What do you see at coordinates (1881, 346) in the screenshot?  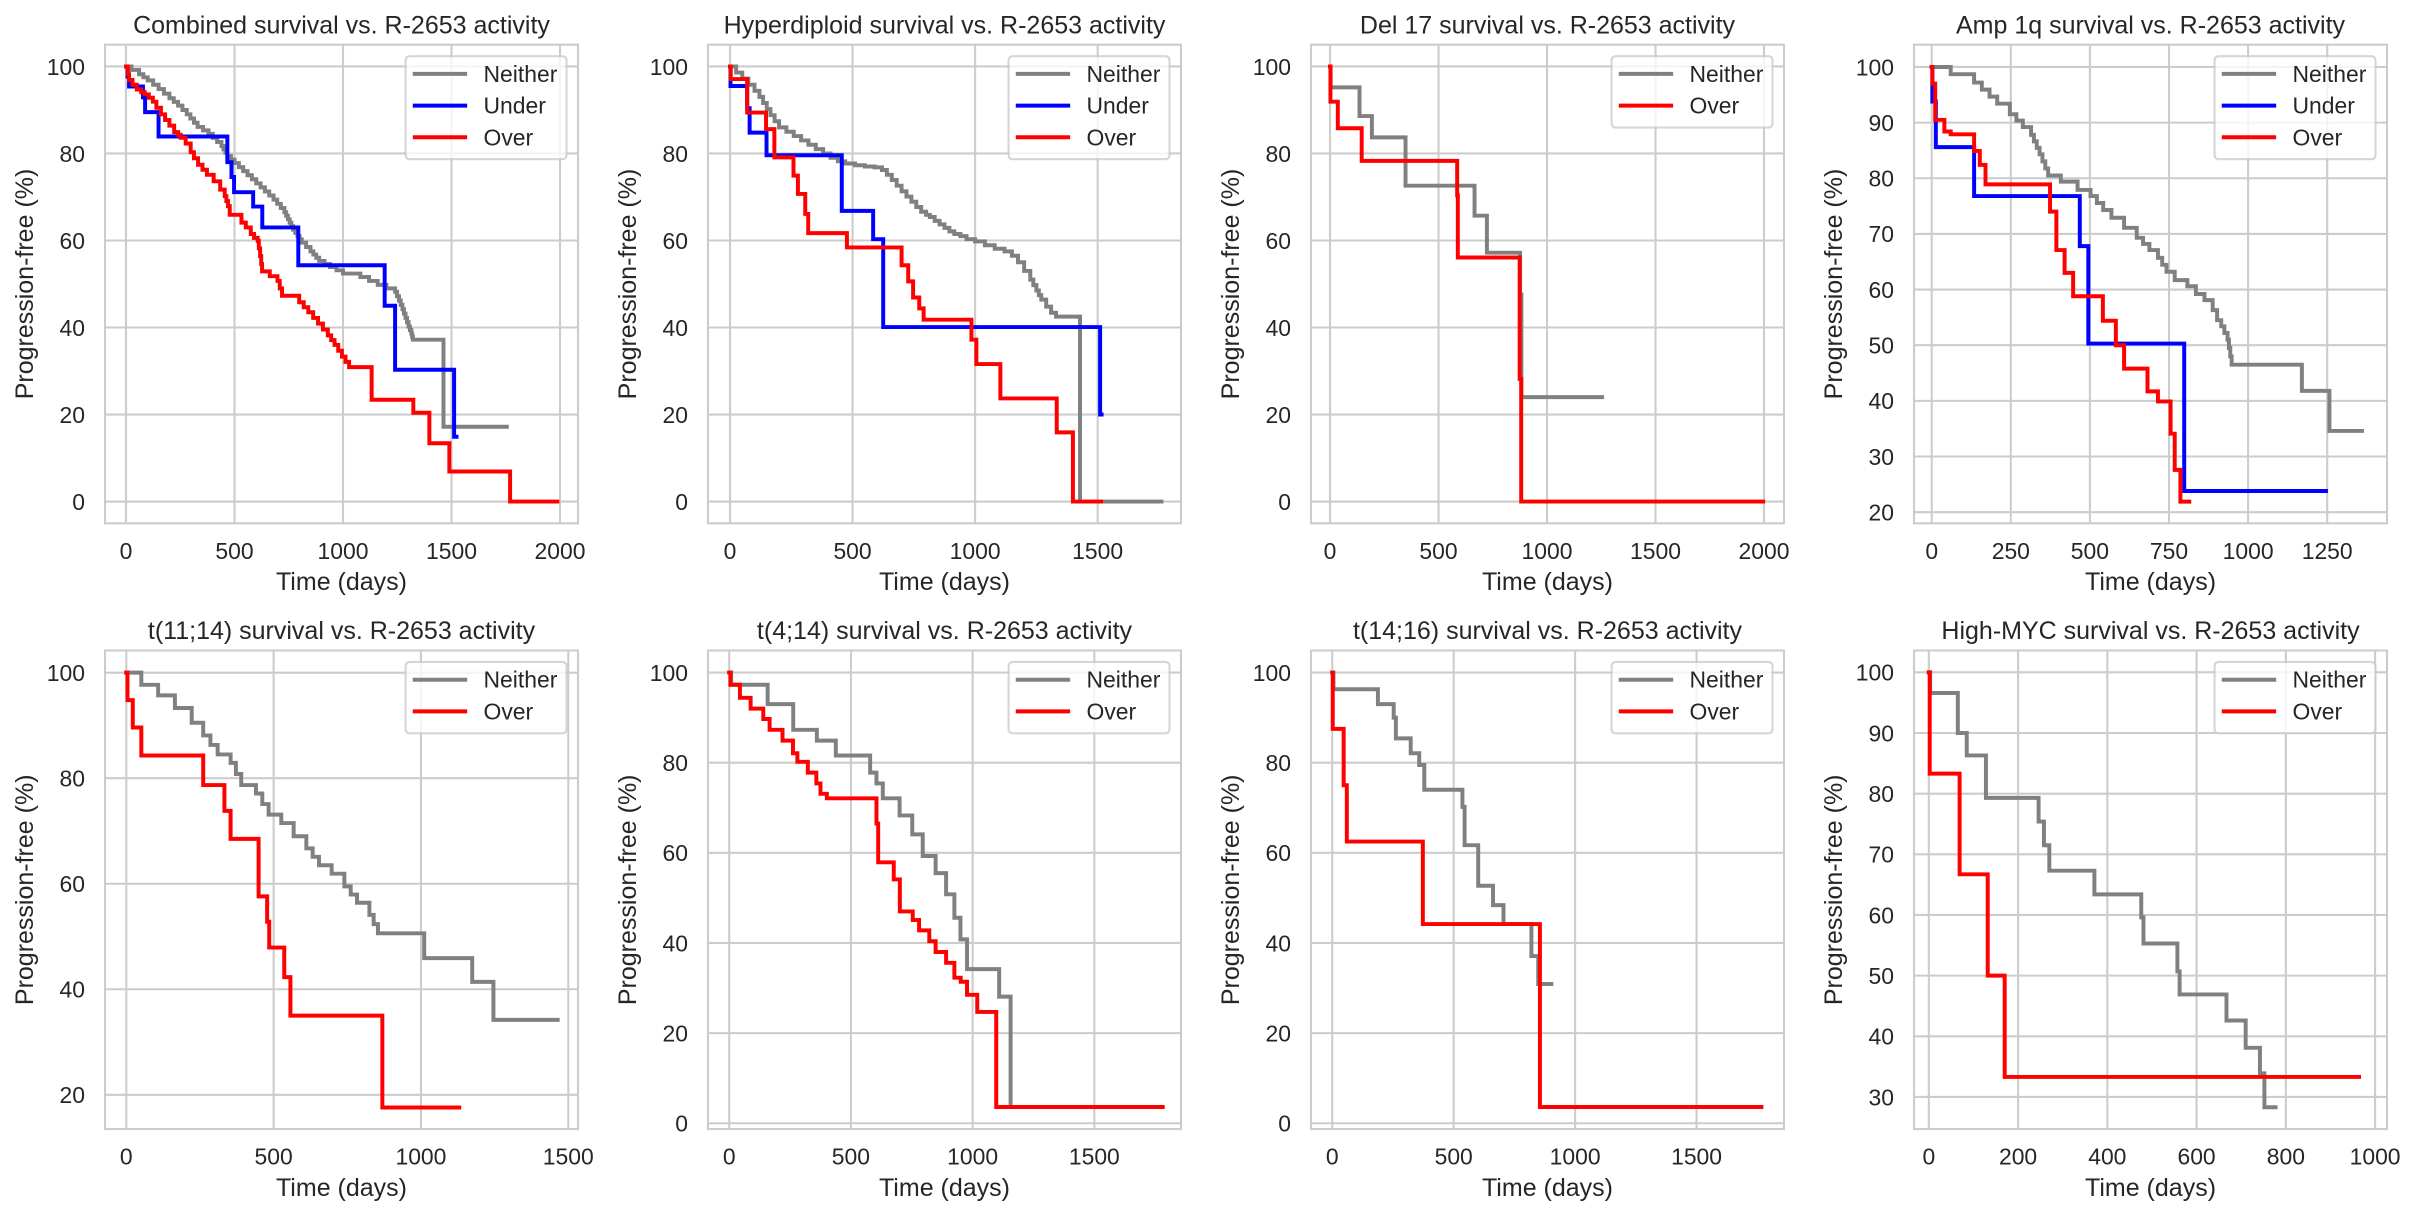 I see `svg-text: 50` at bounding box center [1881, 346].